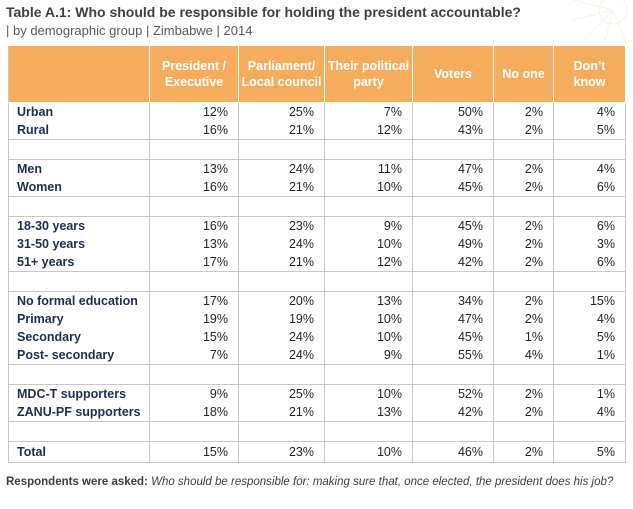  I want to click on row-label: Men, so click(79, 168).